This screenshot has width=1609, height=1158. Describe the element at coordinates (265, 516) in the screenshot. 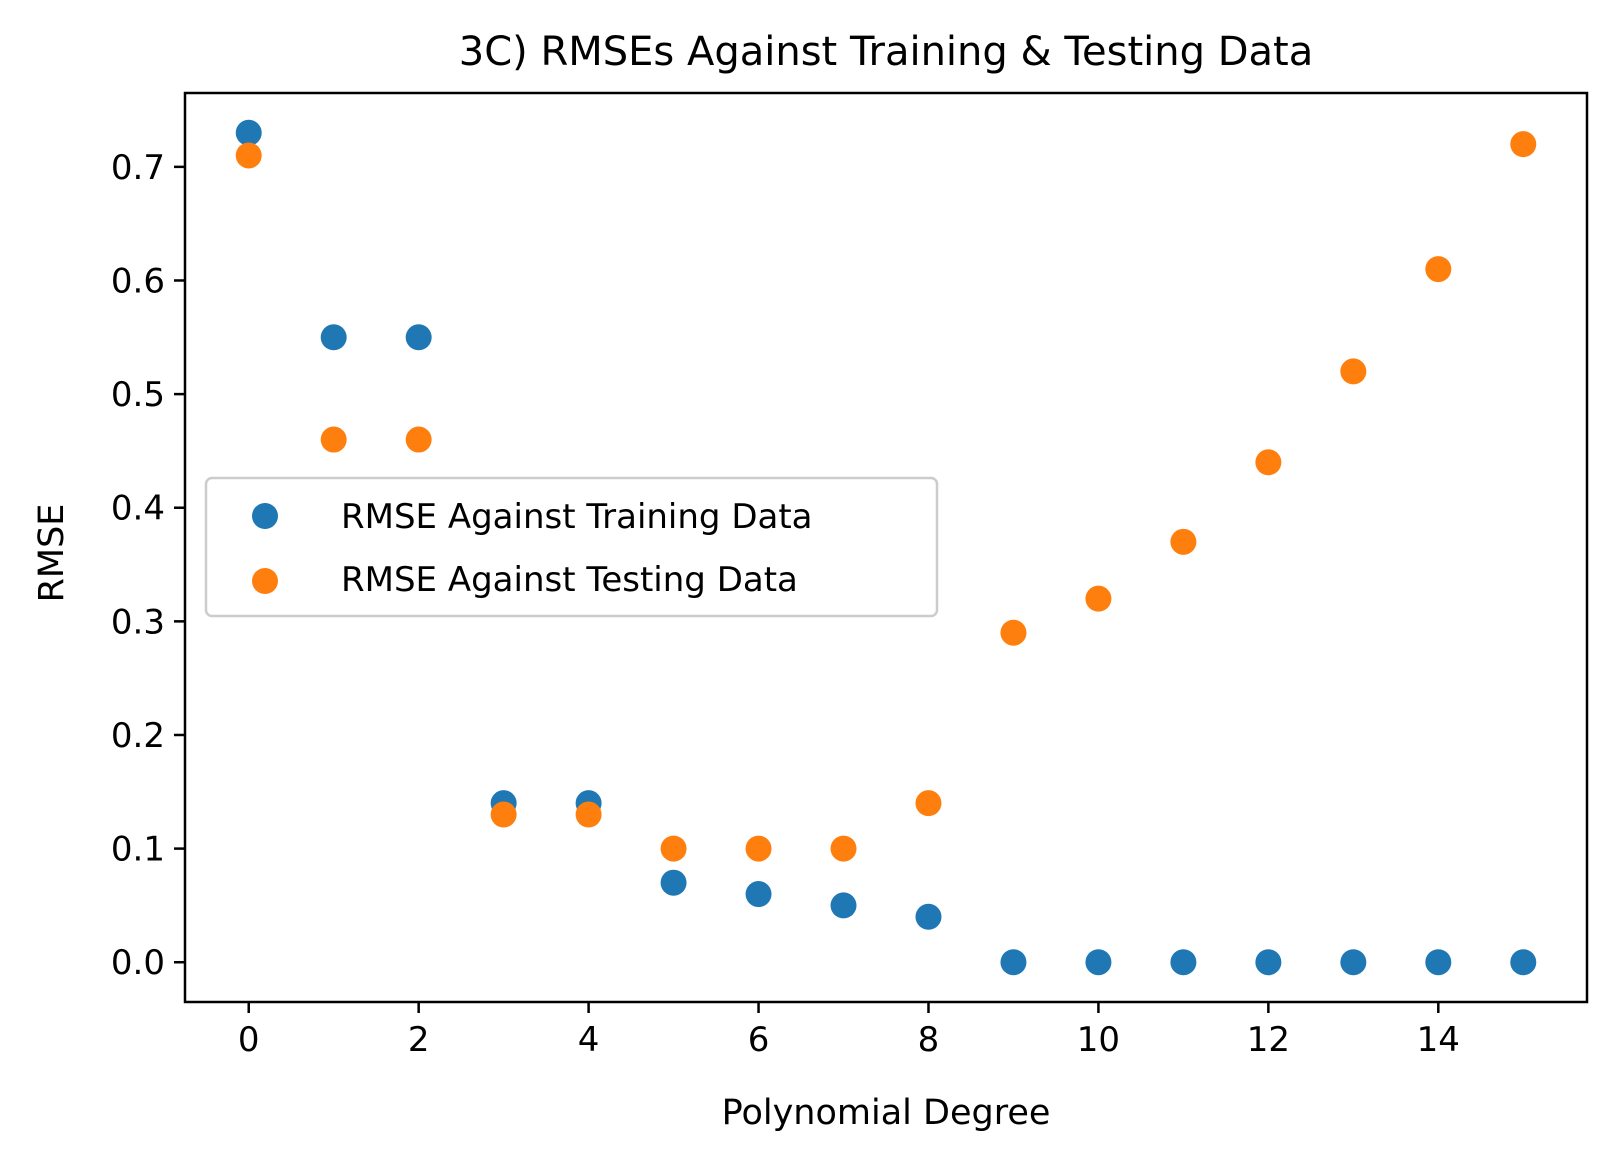

I see `legend-marker-training` at that location.